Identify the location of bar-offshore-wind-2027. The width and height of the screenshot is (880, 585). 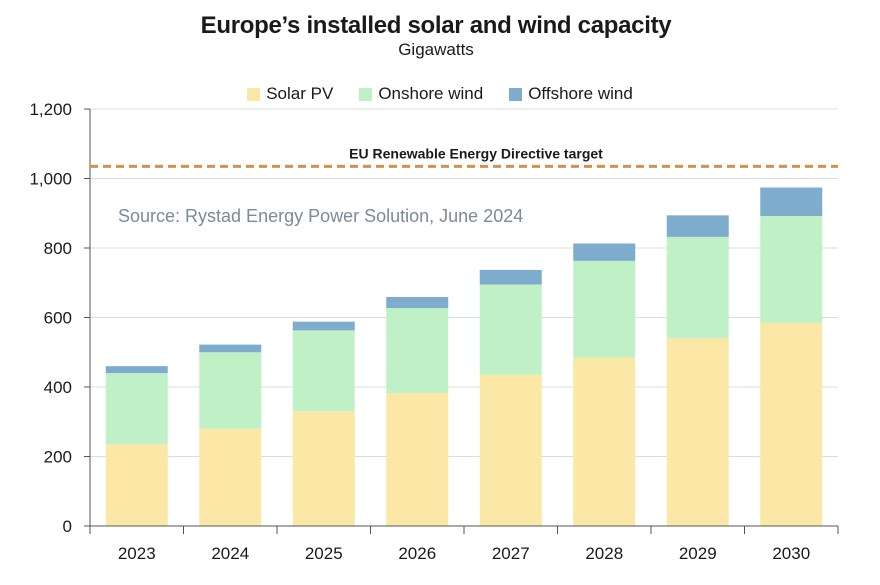
(510, 277).